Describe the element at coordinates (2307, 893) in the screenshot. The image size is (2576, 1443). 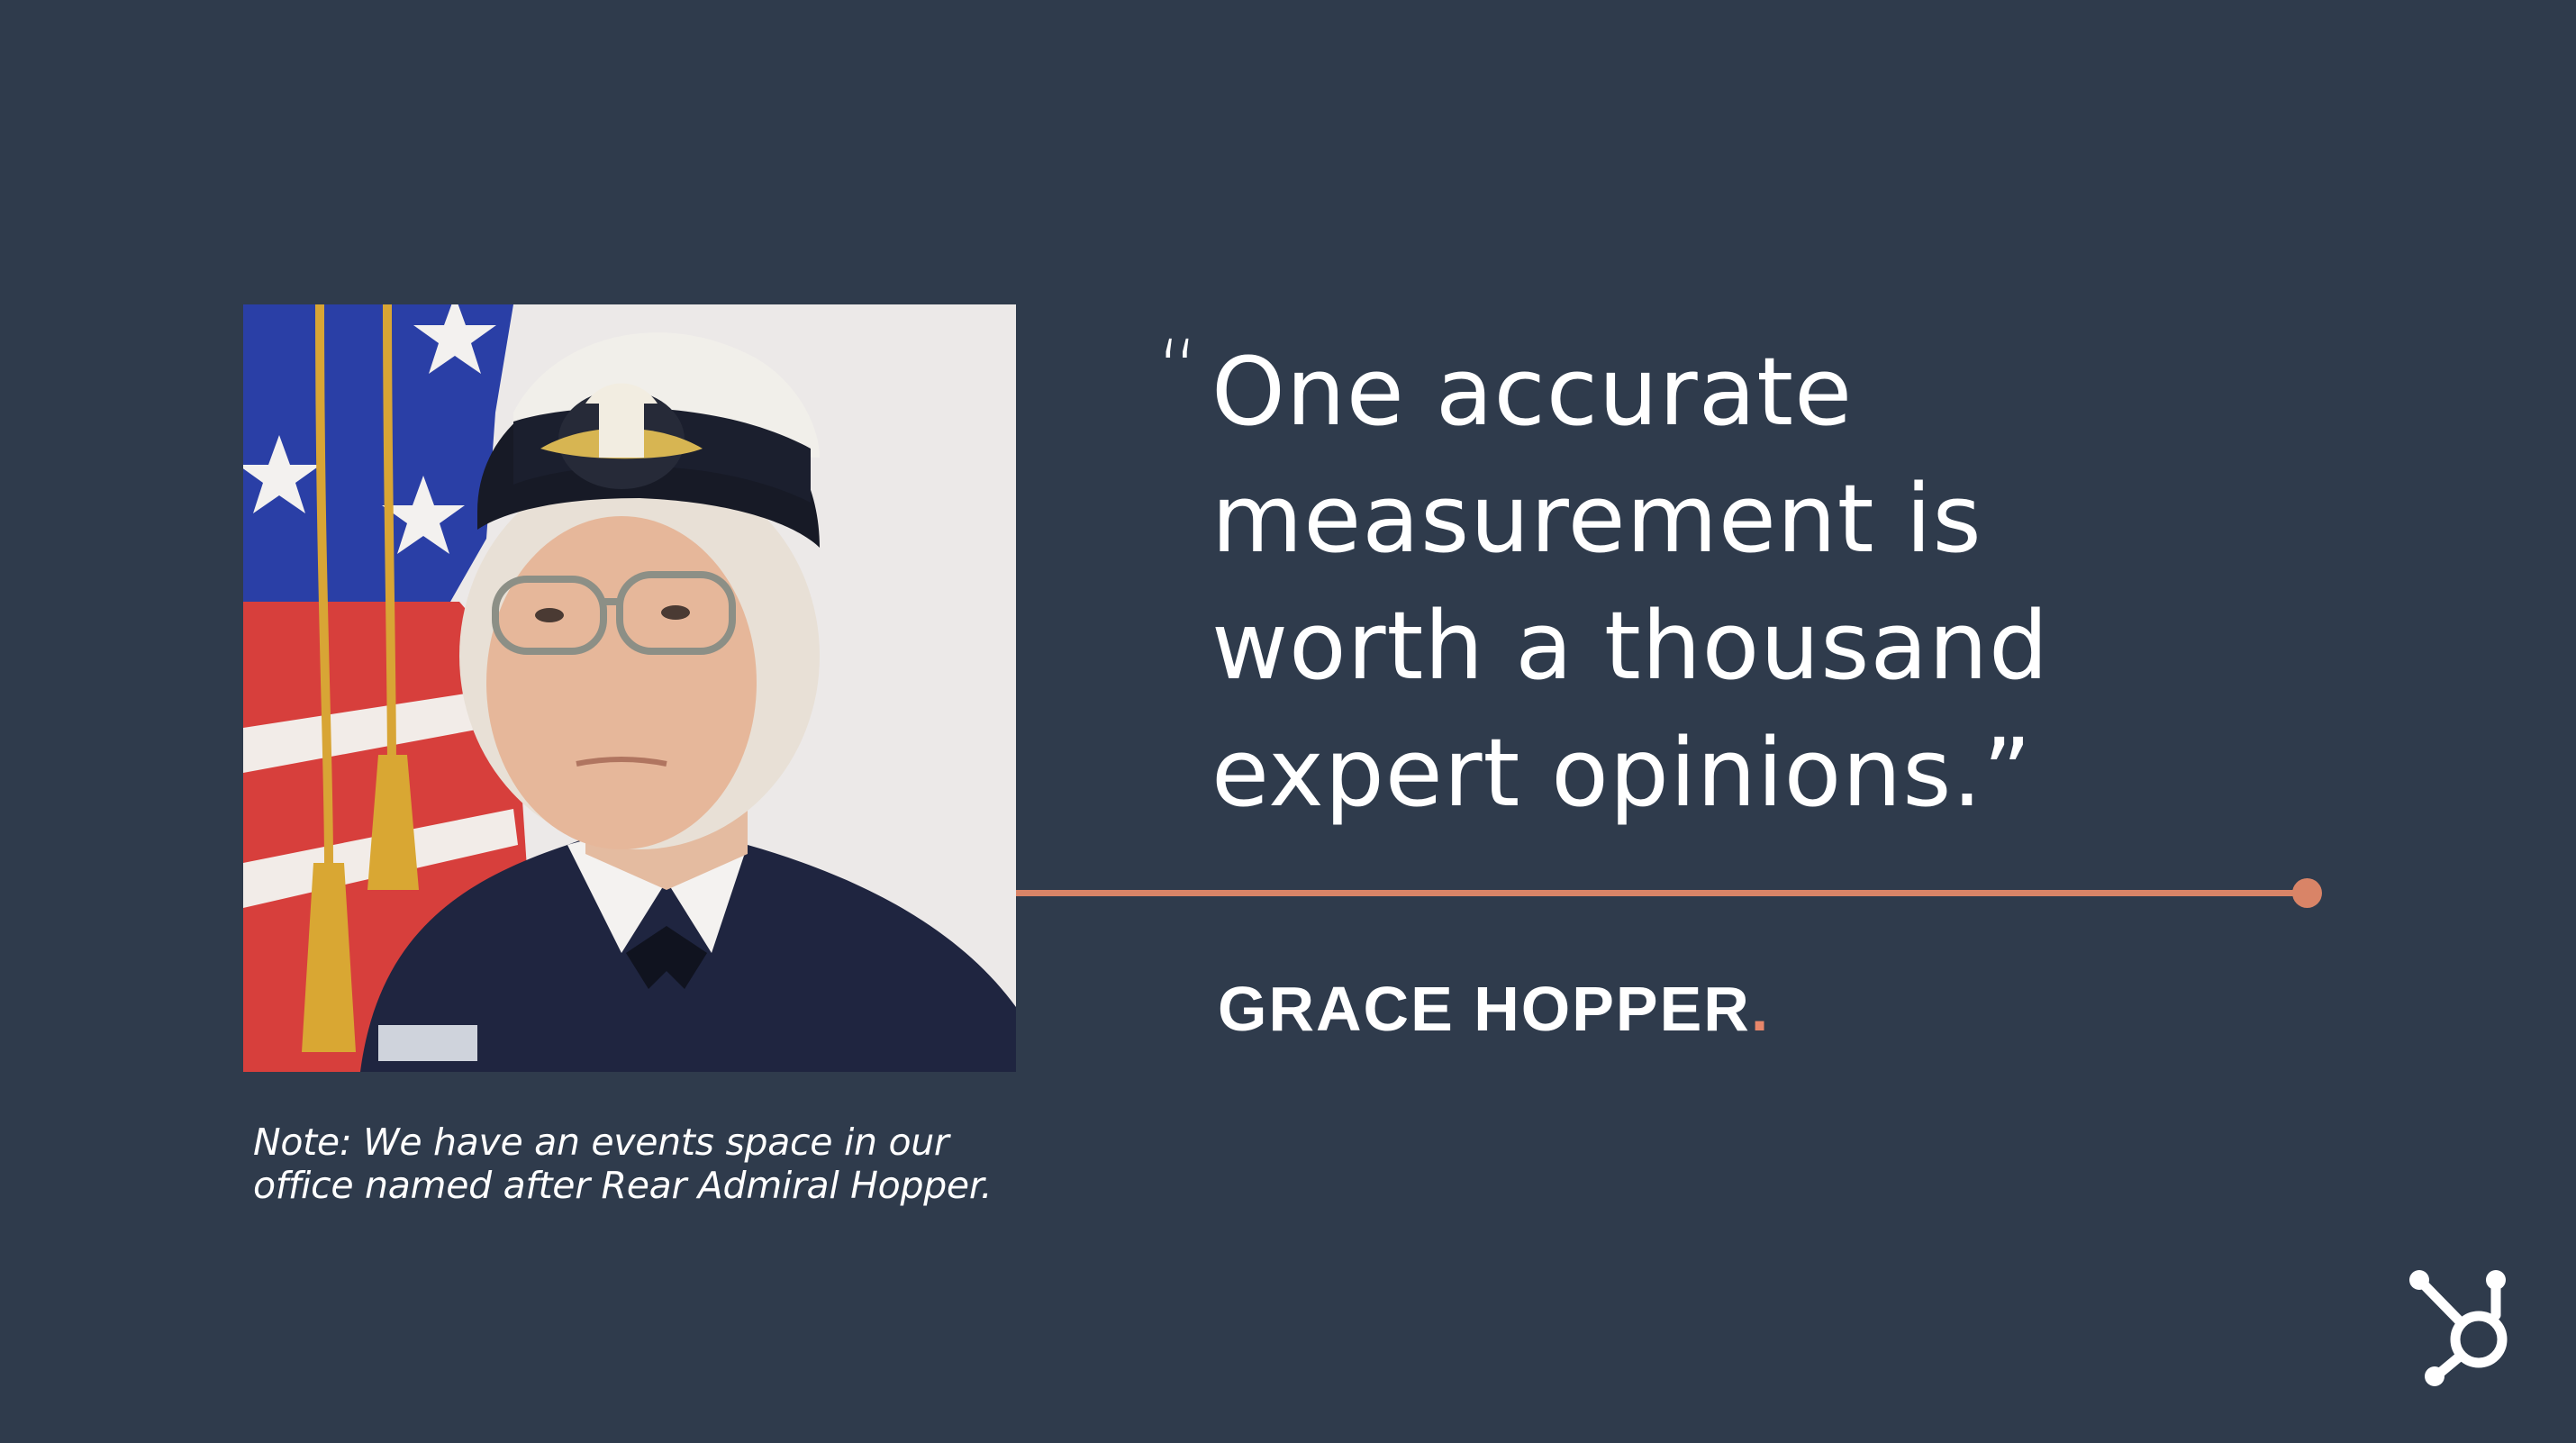
I see `divider-dot` at that location.